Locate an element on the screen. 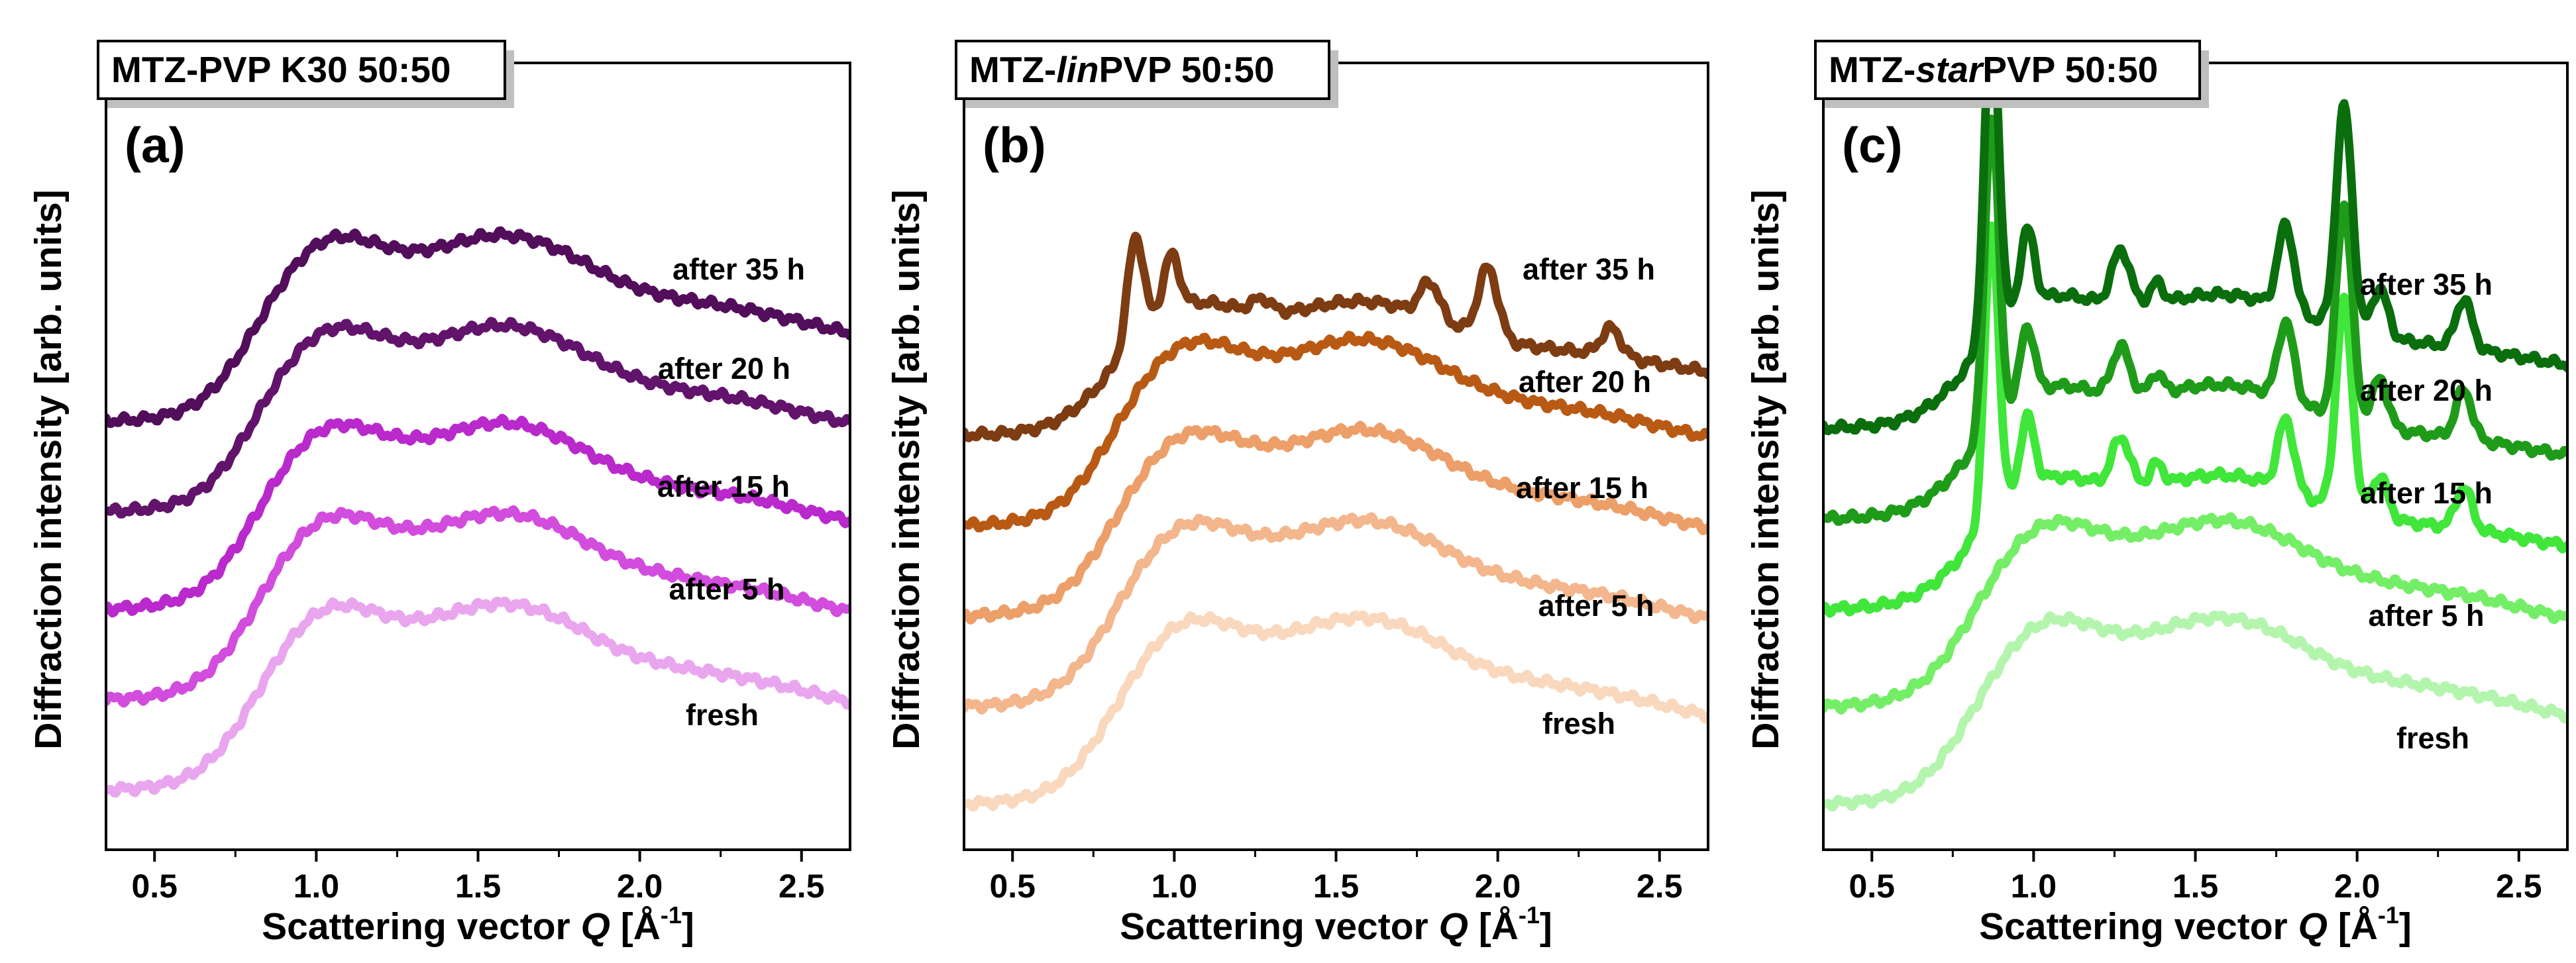 The image size is (2576, 963). panel-letter: (c) is located at coordinates (1872, 145).